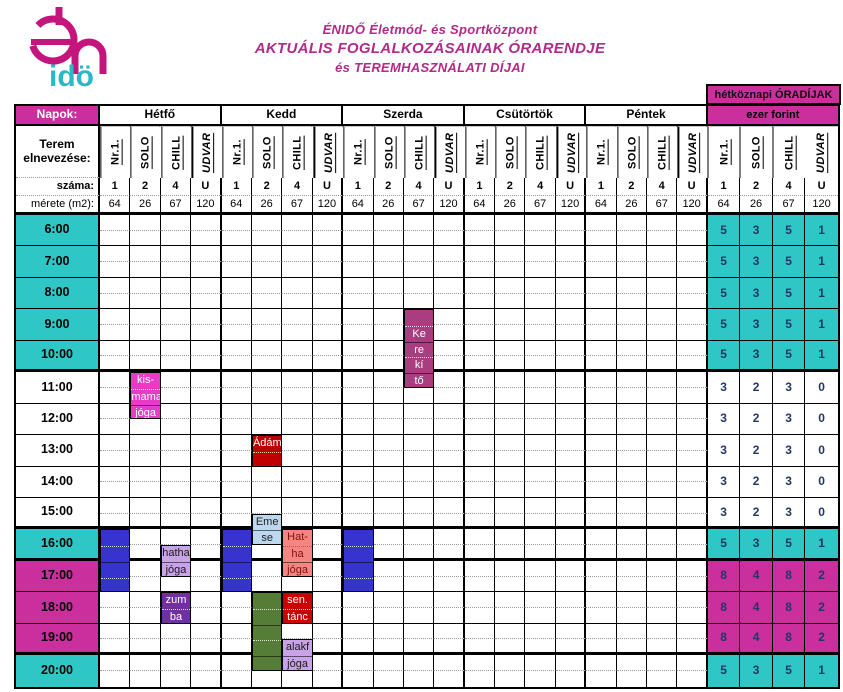  Describe the element at coordinates (756, 639) in the screenshot. I see `rate-cell: 4` at that location.